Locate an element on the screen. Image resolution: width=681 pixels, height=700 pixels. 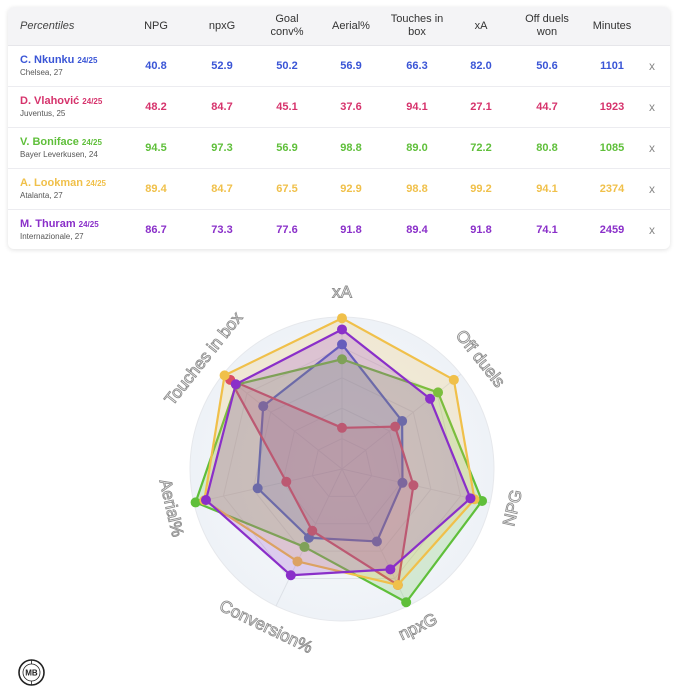
cell-touches-in-box: 66.3 is located at coordinates (417, 66).